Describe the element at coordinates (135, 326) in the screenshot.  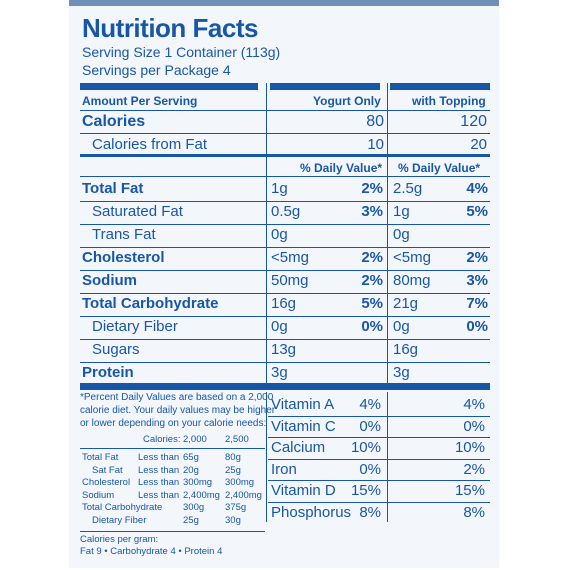
I see `nutrient-name: Dietary Fiber` at that location.